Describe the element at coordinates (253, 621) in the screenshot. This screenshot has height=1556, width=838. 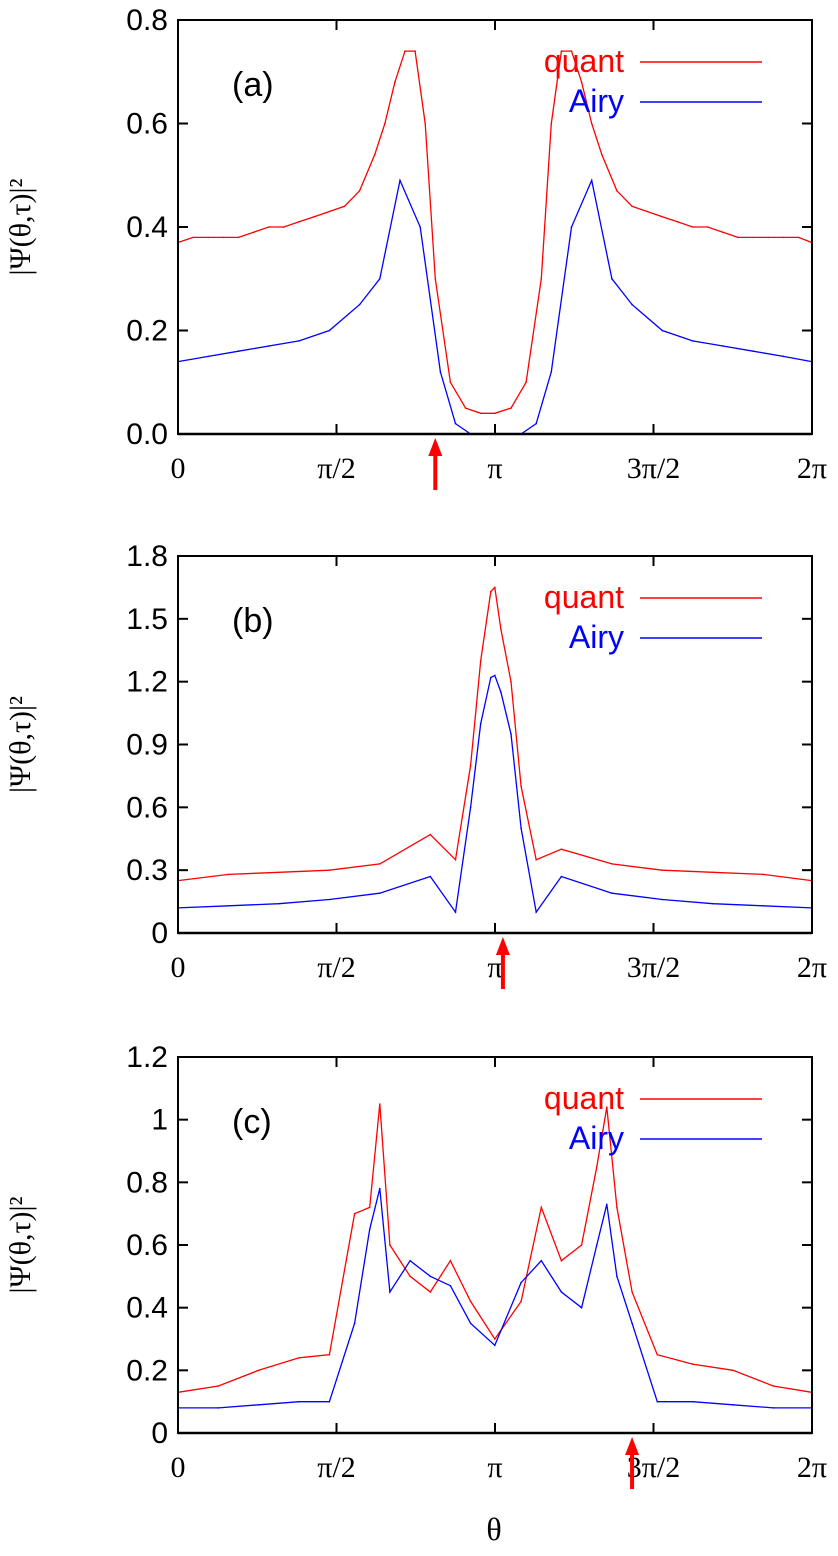
I see `panel-label: (b)` at that location.